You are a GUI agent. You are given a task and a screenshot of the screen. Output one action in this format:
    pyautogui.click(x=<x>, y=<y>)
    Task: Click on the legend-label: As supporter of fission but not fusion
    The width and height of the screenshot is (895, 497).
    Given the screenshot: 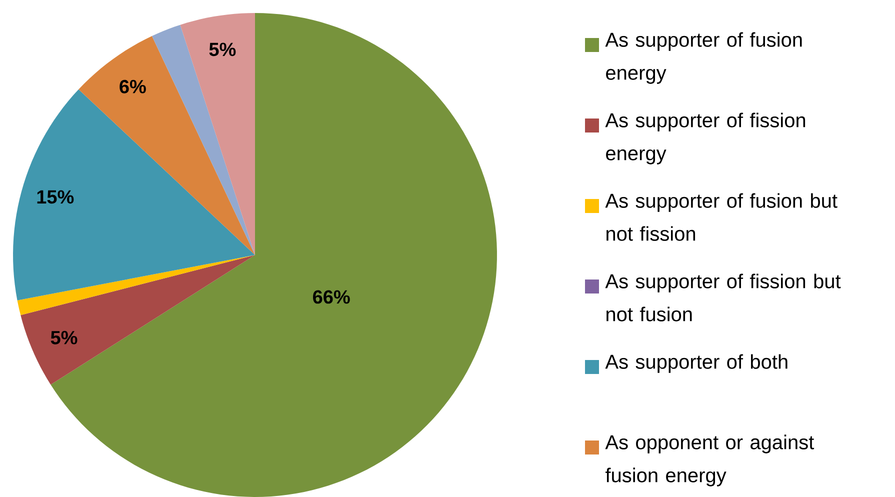 What is the action you would take?
    pyautogui.click(x=723, y=298)
    